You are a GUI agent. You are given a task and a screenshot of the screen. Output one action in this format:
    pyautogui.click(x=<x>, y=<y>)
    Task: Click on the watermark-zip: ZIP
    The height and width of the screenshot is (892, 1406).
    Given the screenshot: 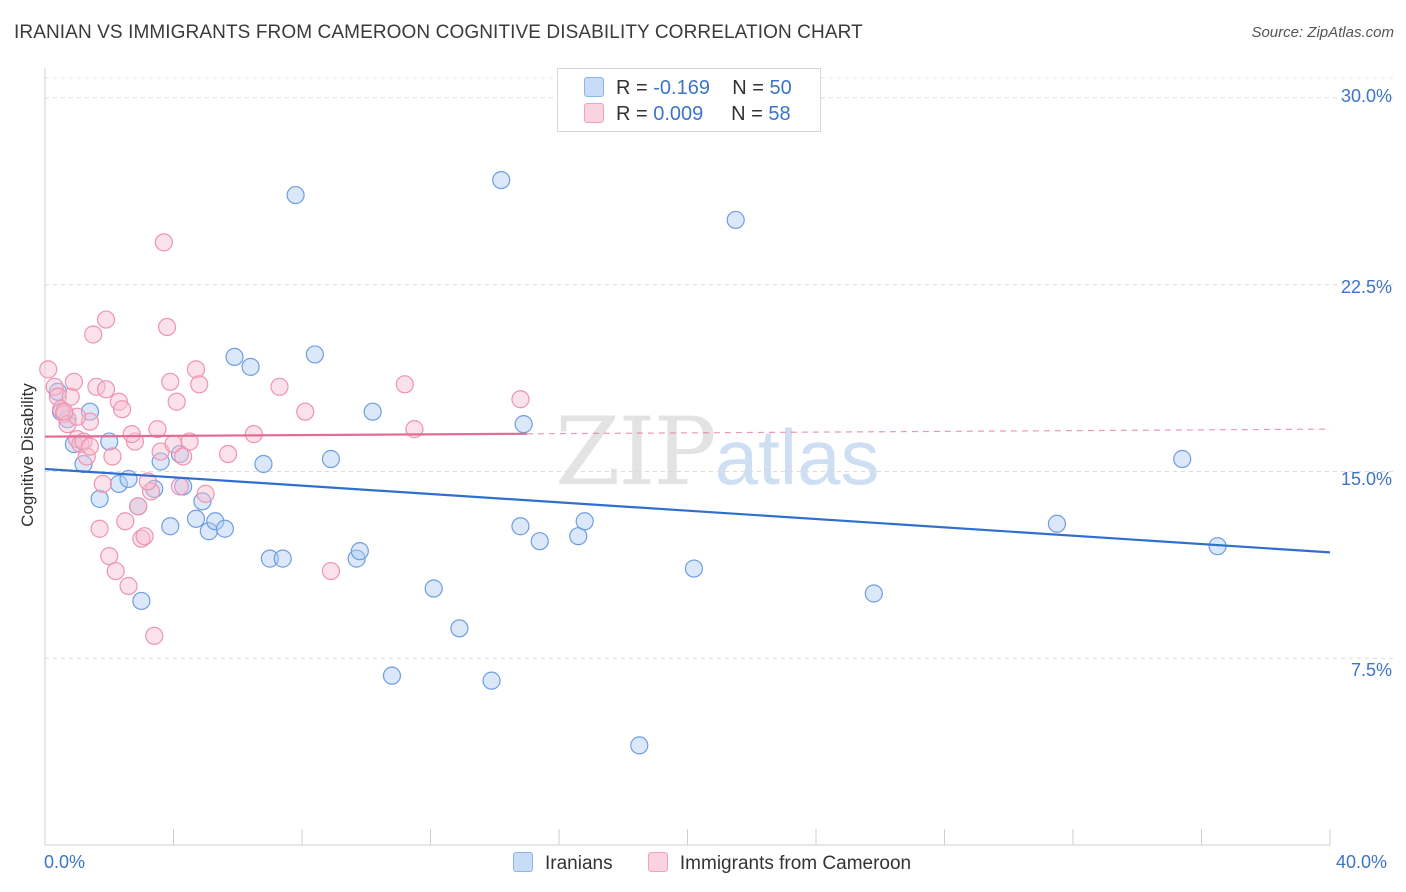 What is the action you would take?
    pyautogui.click(x=636, y=452)
    